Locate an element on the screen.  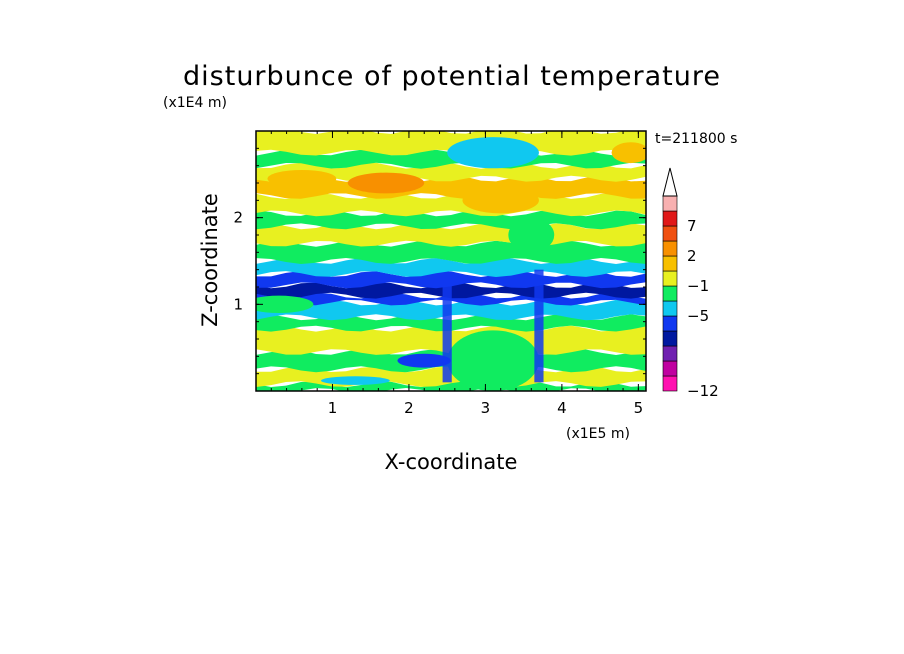
x-tick-label: 4 is located at coordinates (562, 408).